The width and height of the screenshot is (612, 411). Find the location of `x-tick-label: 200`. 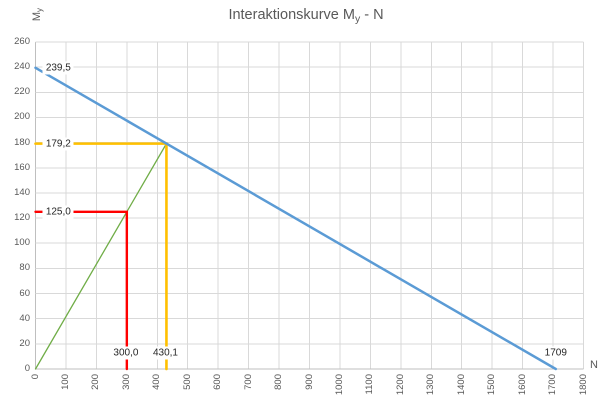

x-tick-label: 200 is located at coordinates (96, 382).